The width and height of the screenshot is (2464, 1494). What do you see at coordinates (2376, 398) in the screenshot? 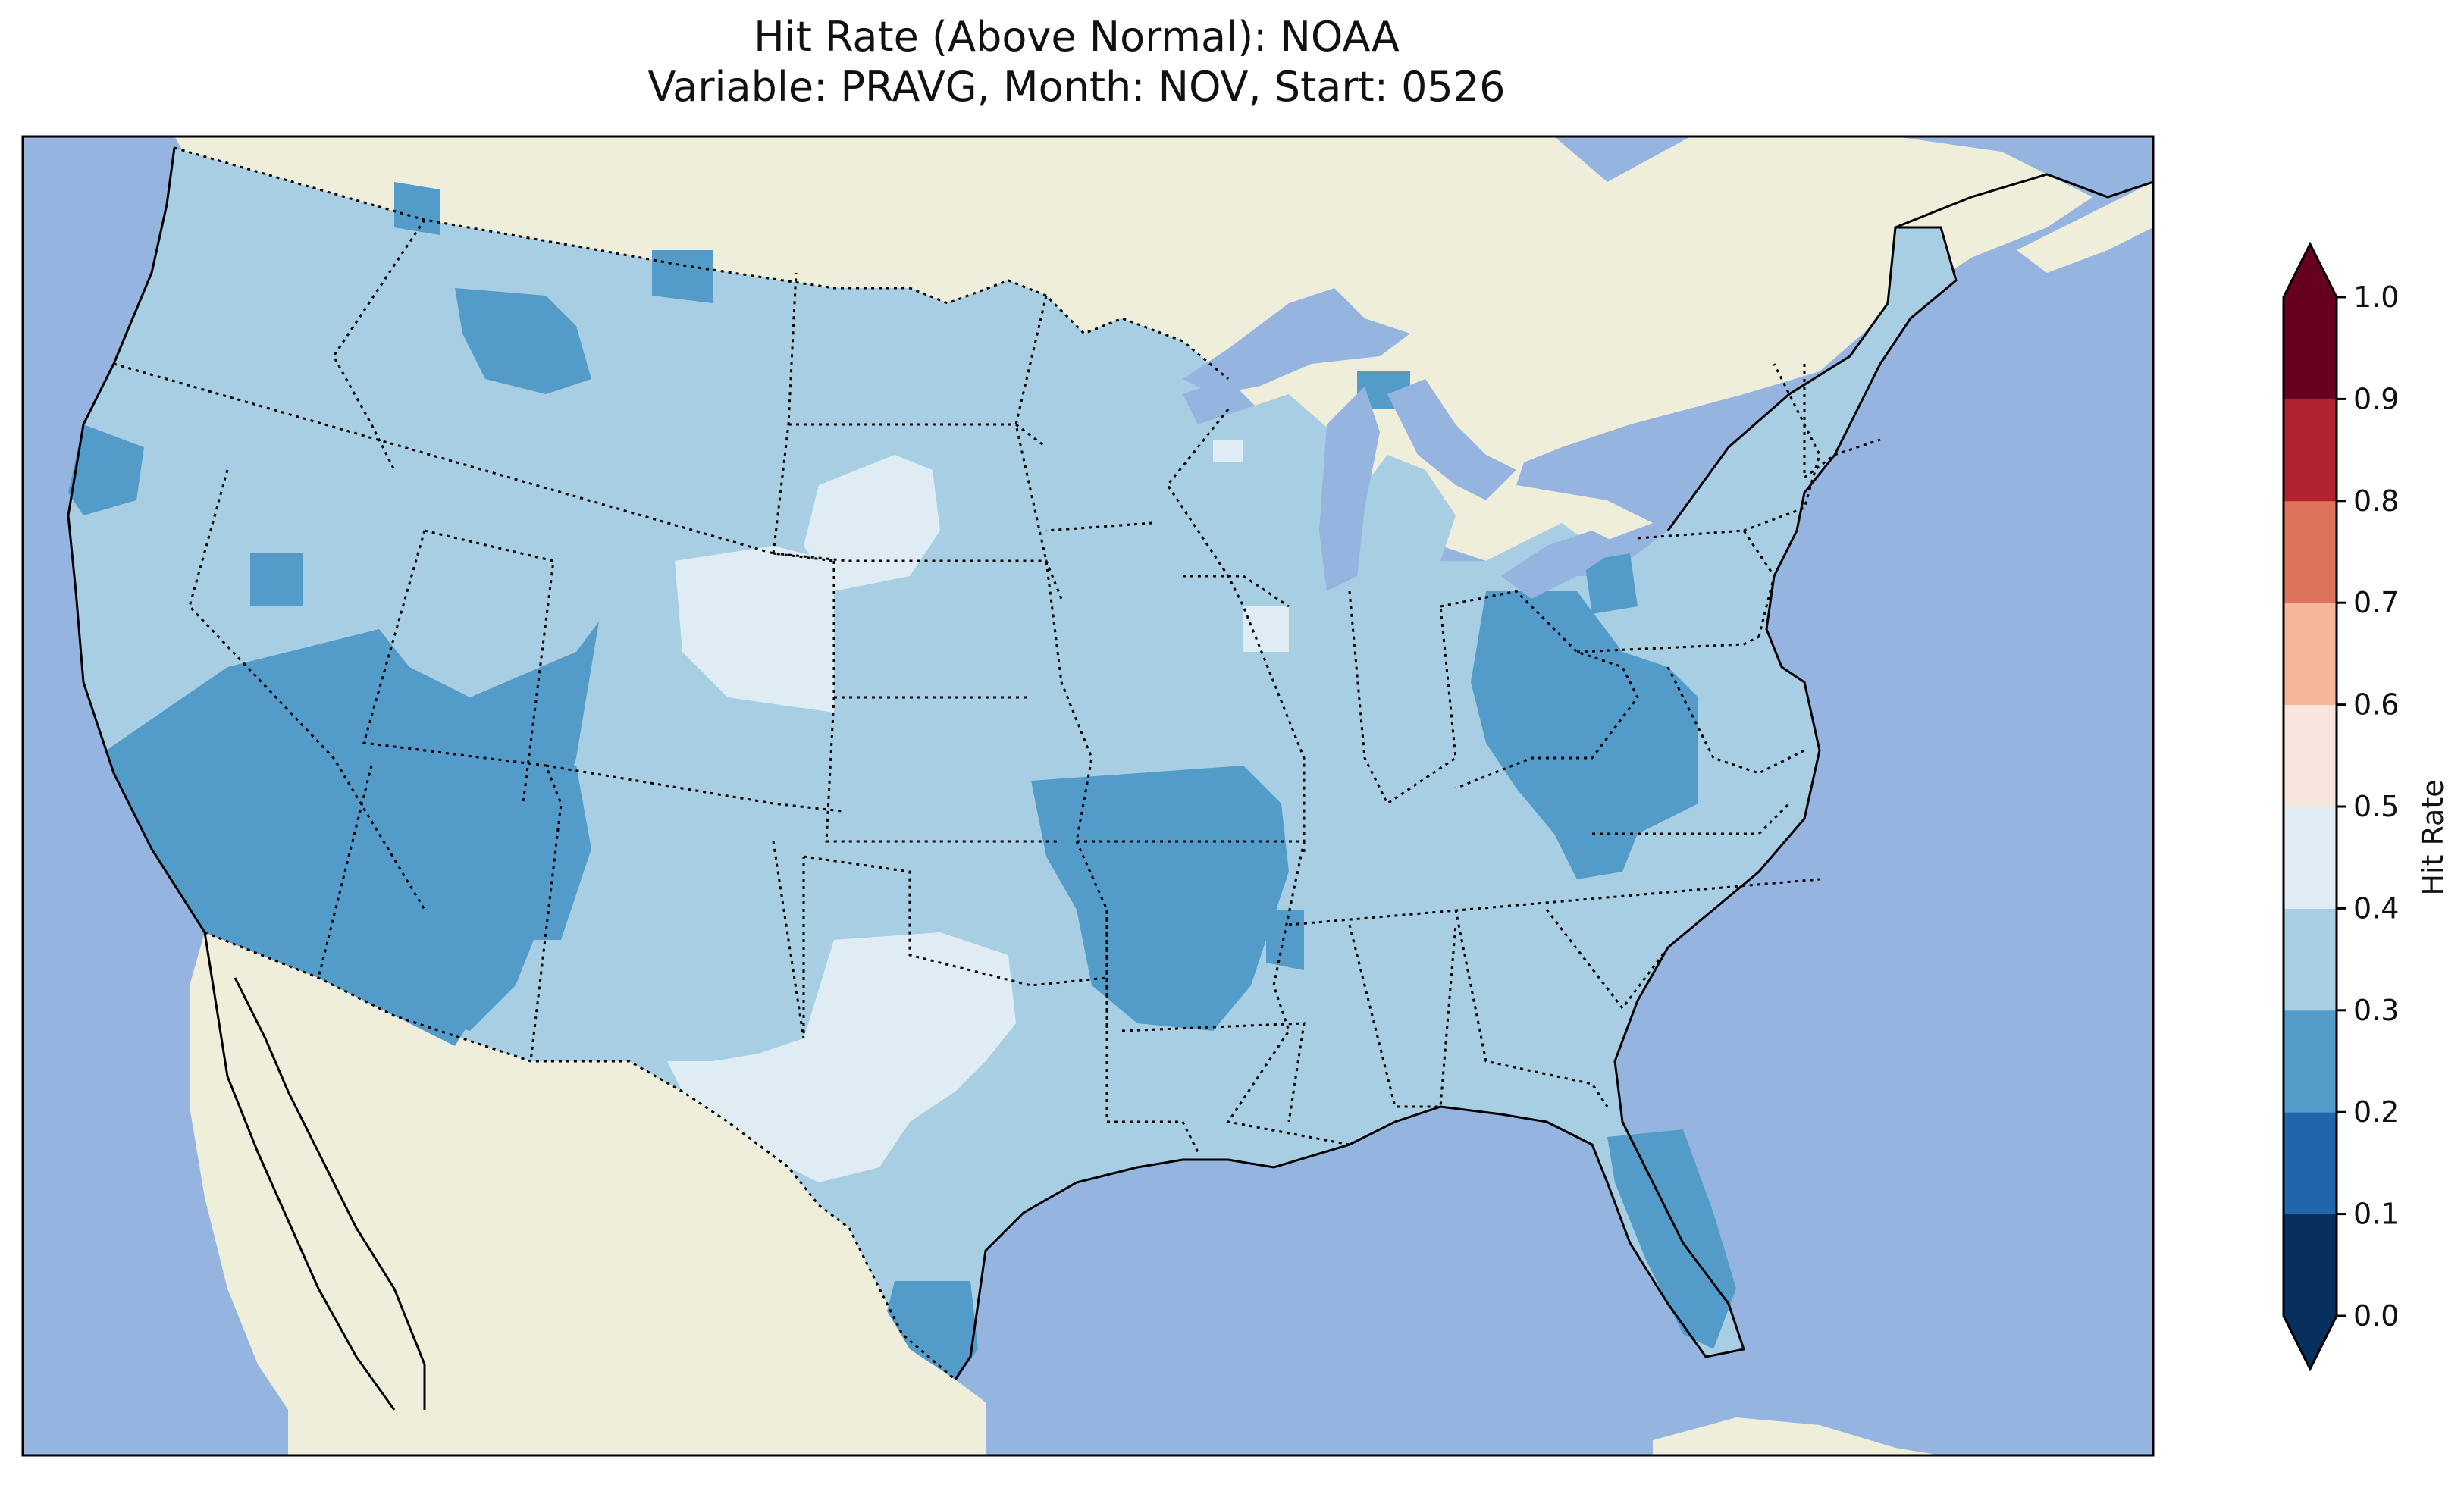
I see `colorbar-tick-label: 0.9` at bounding box center [2376, 398].